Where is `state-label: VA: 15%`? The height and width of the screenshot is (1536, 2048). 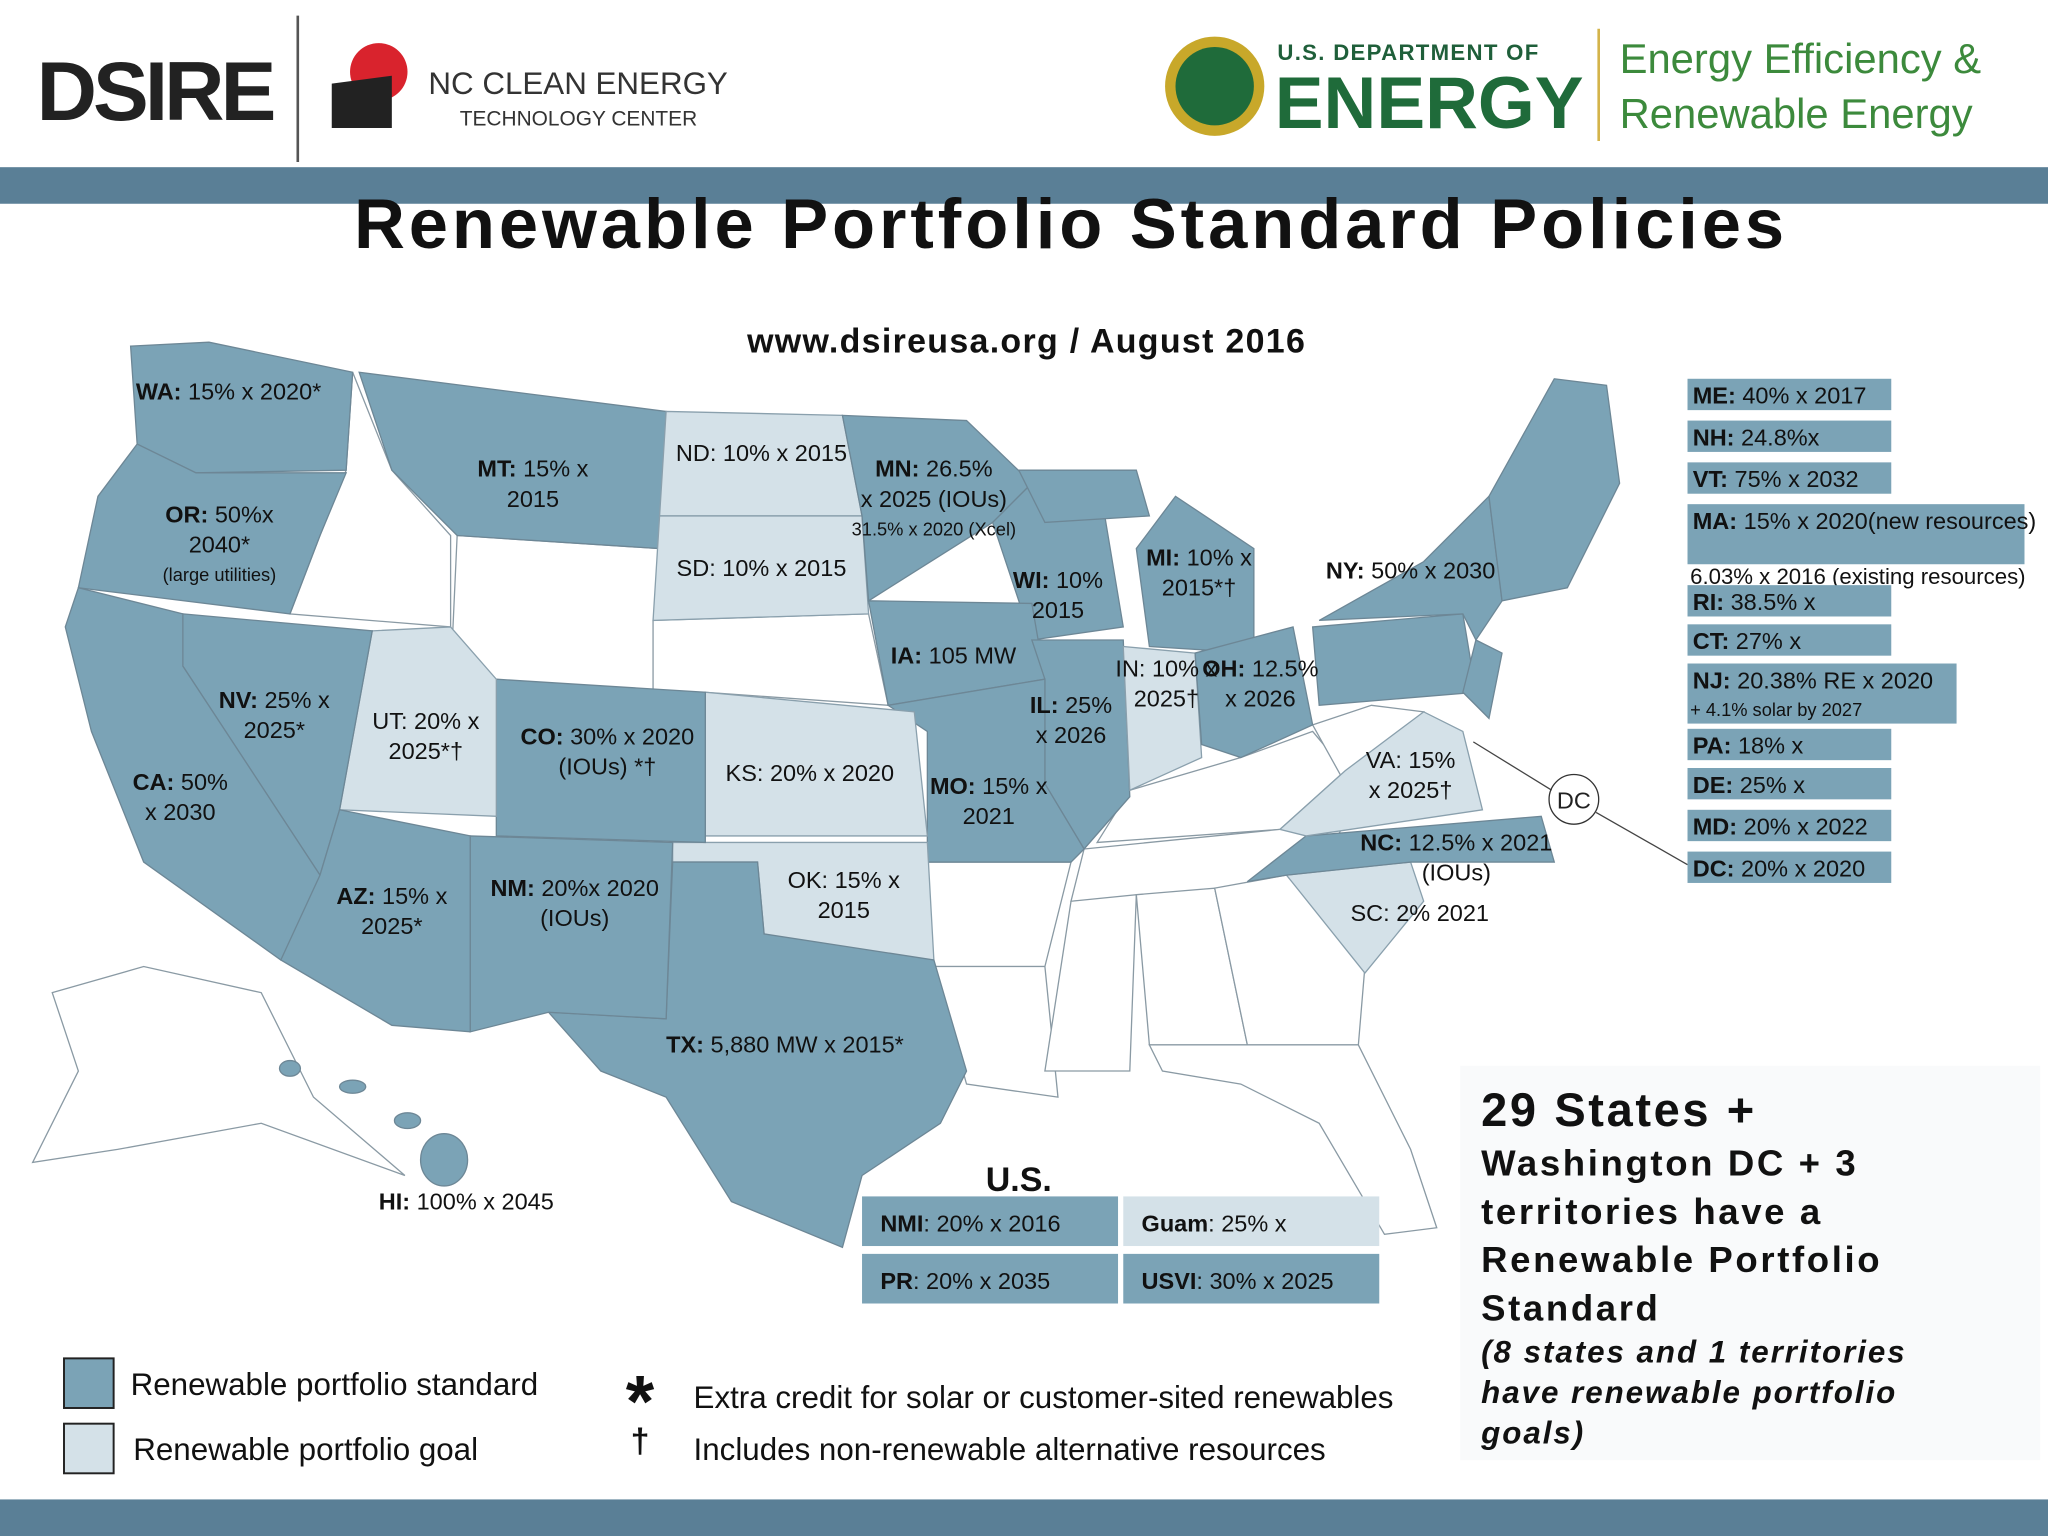 state-label: VA: 15% is located at coordinates (1411, 760).